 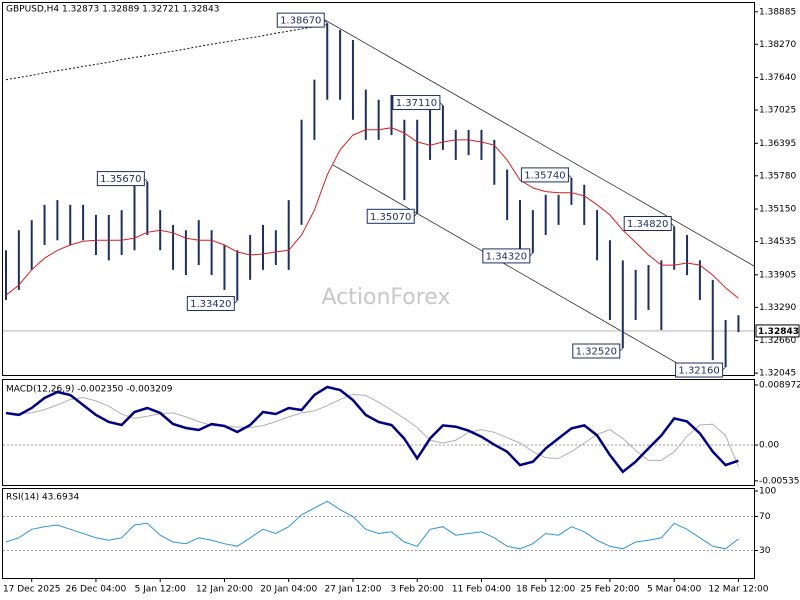 What do you see at coordinates (352, 590) in the screenshot?
I see `x-tick-label: 27 Jan 12:00` at bounding box center [352, 590].